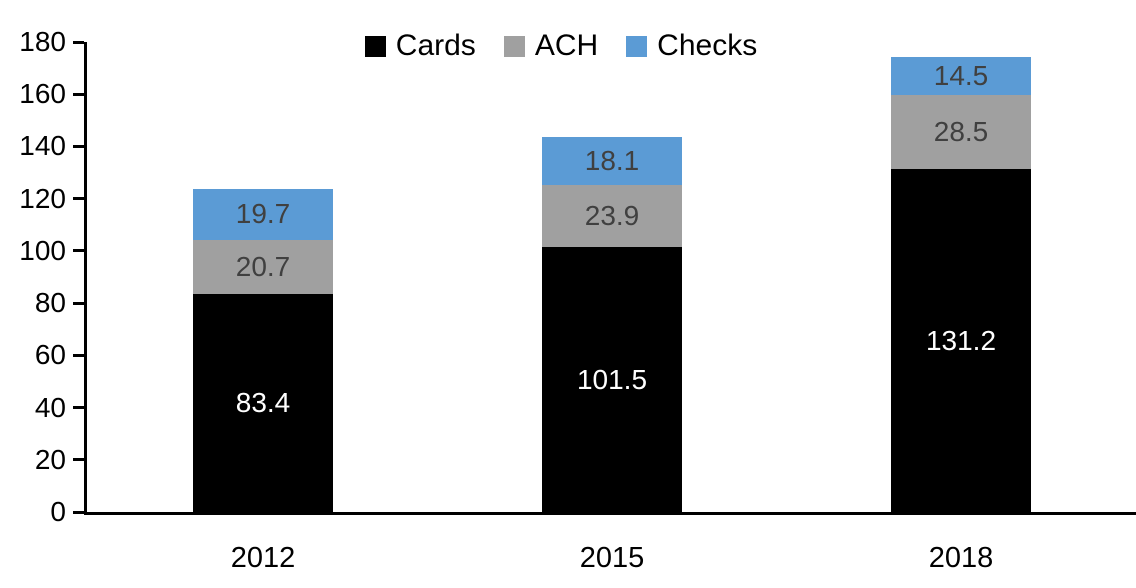 This screenshot has width=1136, height=588. I want to click on bar-segment-2012-cards: 83.4, so click(263, 403).